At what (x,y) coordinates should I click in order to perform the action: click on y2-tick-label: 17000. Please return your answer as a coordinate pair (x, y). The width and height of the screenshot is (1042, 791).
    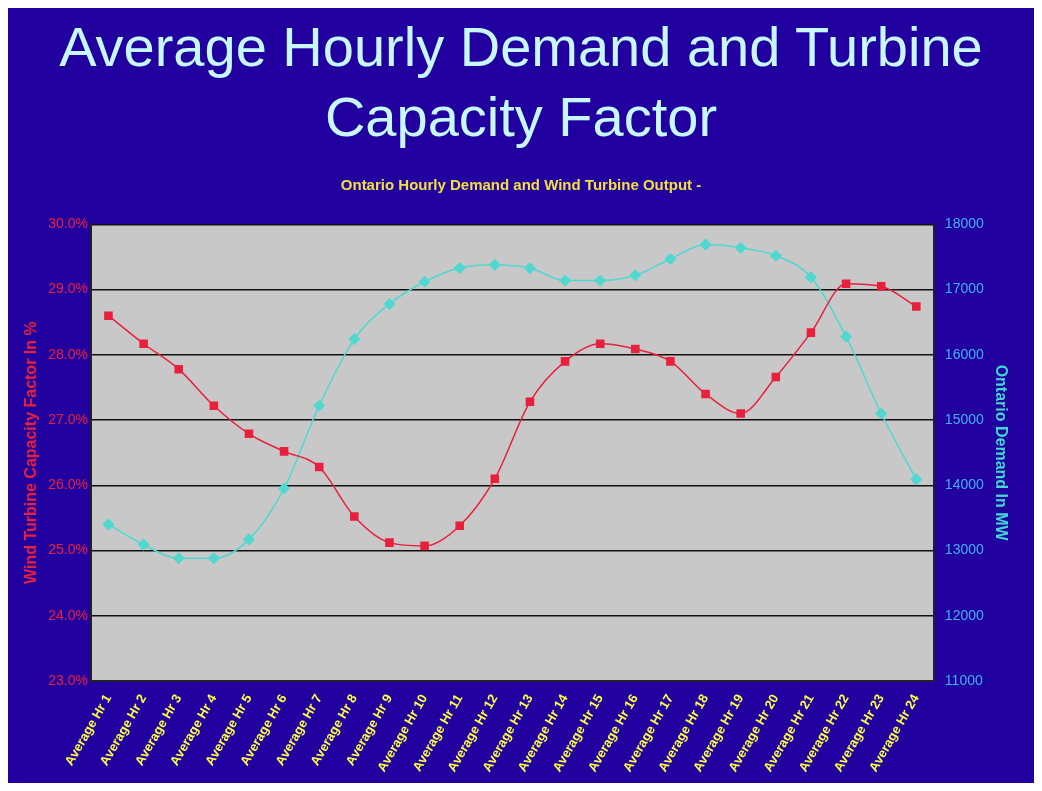
    Looking at the image, I should click on (964, 288).